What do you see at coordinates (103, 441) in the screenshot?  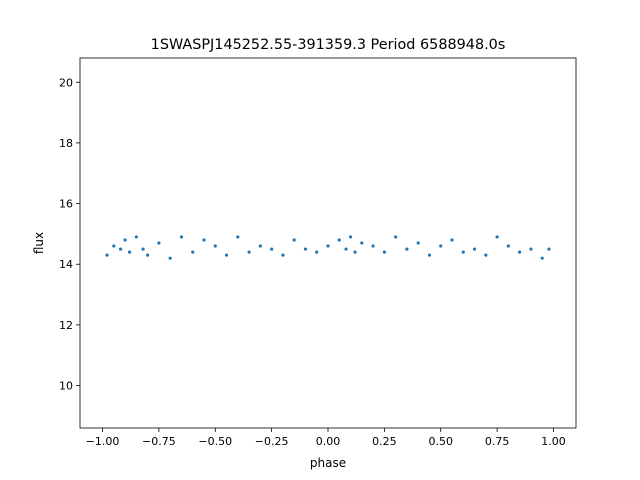 I see `x-tick-label: −1.00` at bounding box center [103, 441].